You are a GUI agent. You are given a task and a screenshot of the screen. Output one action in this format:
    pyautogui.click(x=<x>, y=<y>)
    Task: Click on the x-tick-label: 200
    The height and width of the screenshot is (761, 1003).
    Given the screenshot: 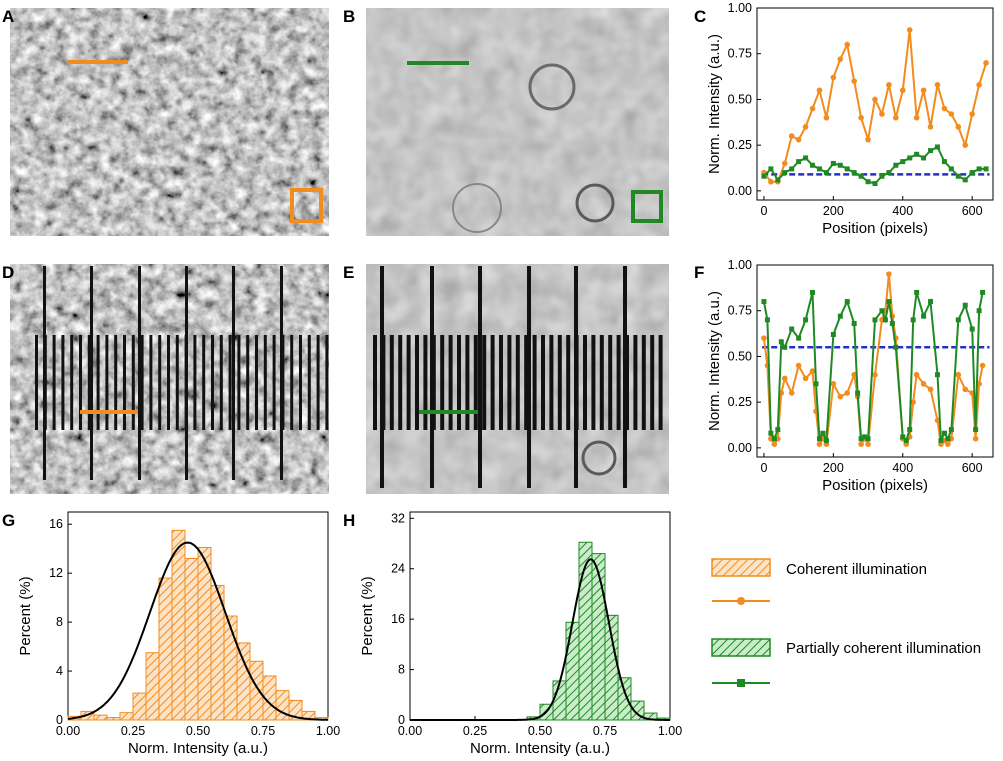 What is the action you would take?
    pyautogui.click(x=833, y=211)
    